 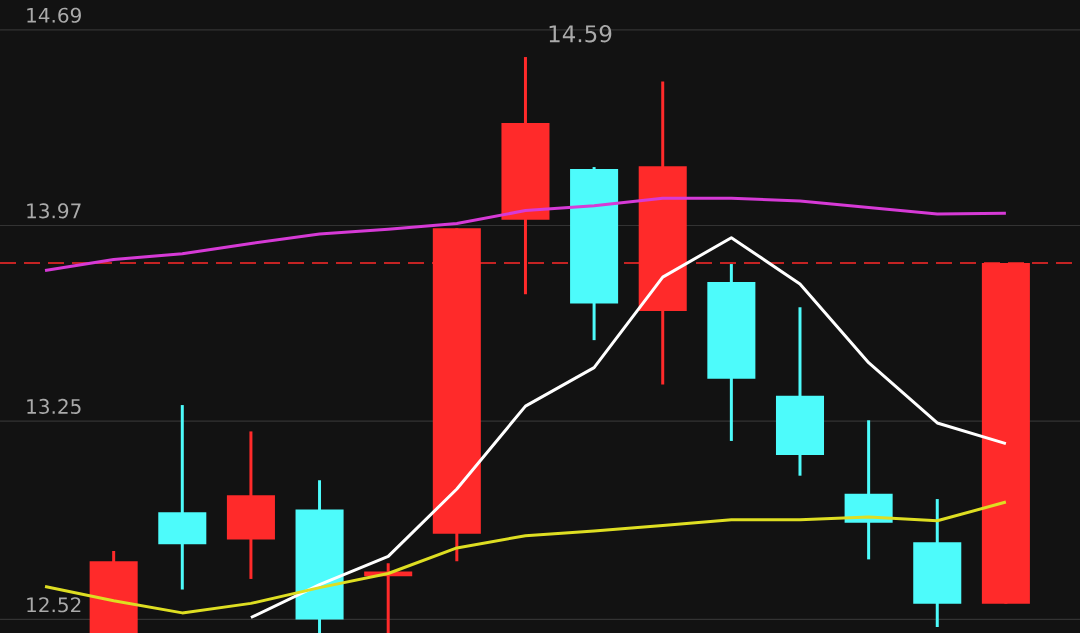 What do you see at coordinates (54, 406) in the screenshot?
I see `y-tick-label: 13.25` at bounding box center [54, 406].